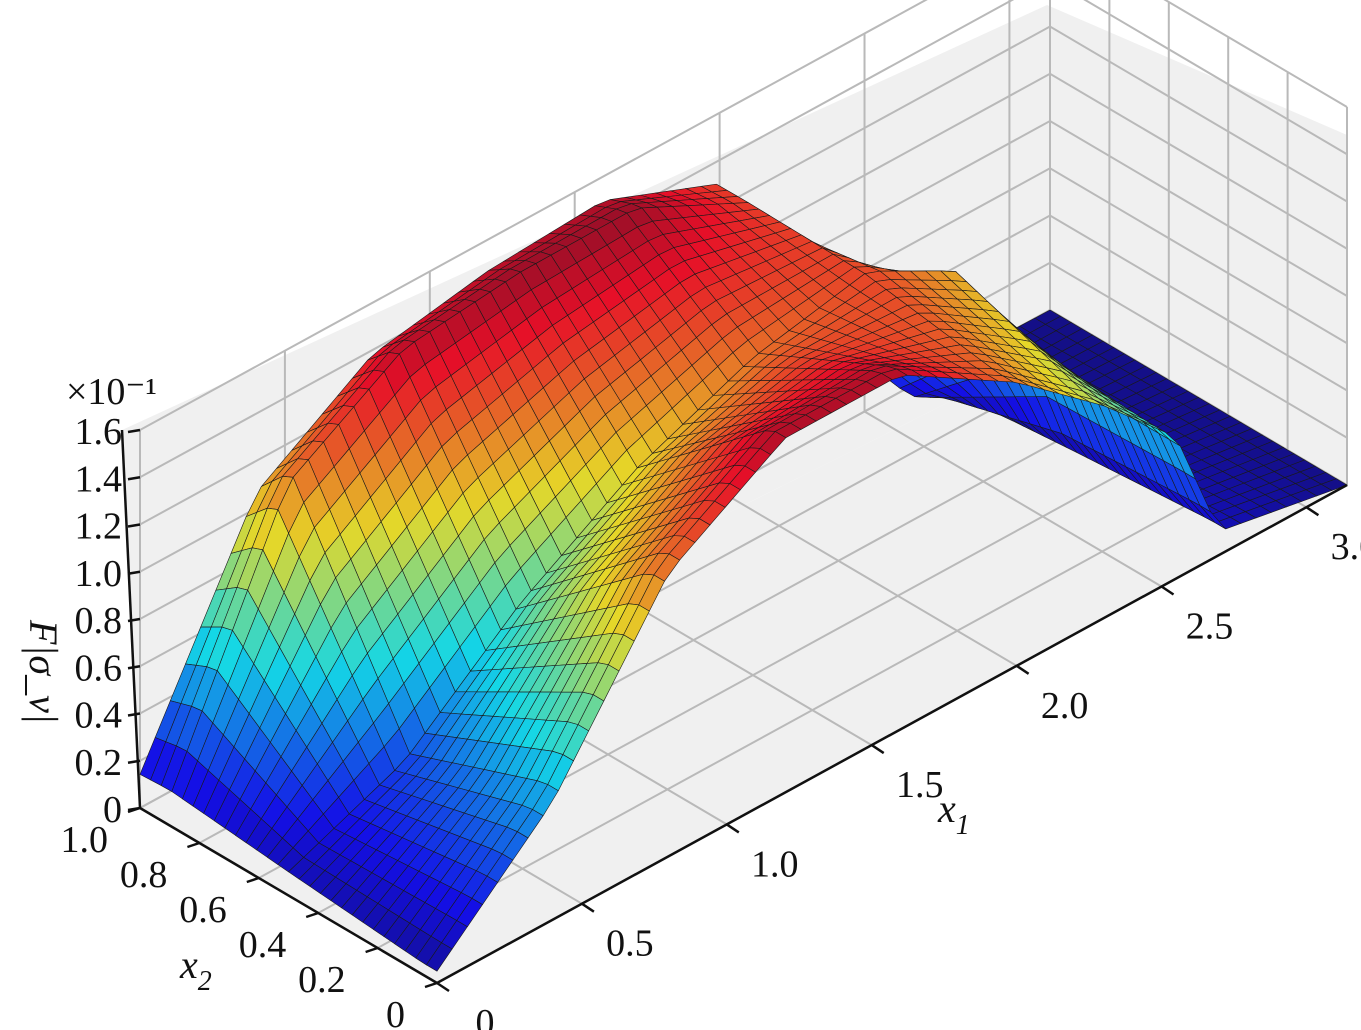 This screenshot has height=1030, width=1361. What do you see at coordinates (203, 910) in the screenshot?
I see `y-tick-label: 0.6` at bounding box center [203, 910].